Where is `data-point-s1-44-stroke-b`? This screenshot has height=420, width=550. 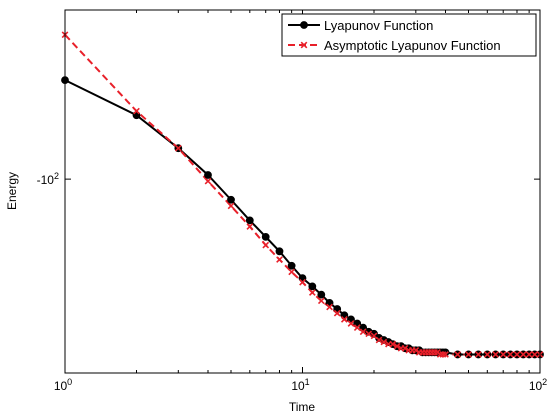 data-point-s1-44-stroke-b is located at coordinates (495, 354).